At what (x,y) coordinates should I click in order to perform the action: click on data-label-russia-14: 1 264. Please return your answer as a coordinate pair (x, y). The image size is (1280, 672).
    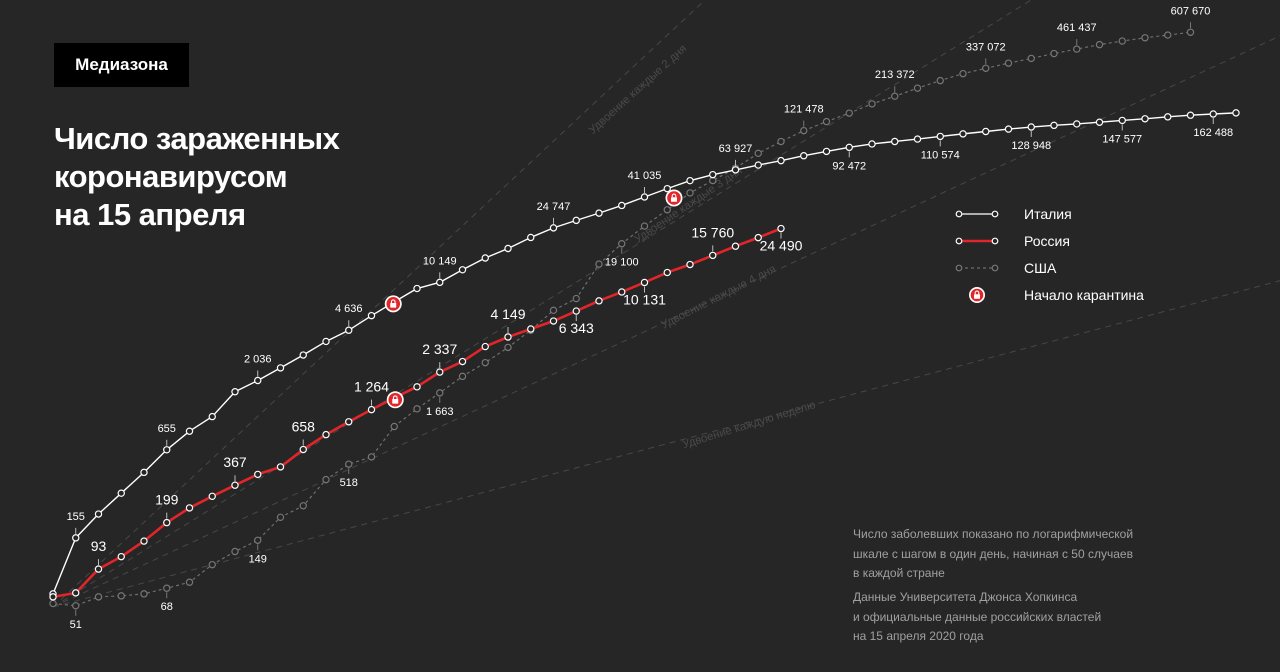
    Looking at the image, I should click on (371, 387).